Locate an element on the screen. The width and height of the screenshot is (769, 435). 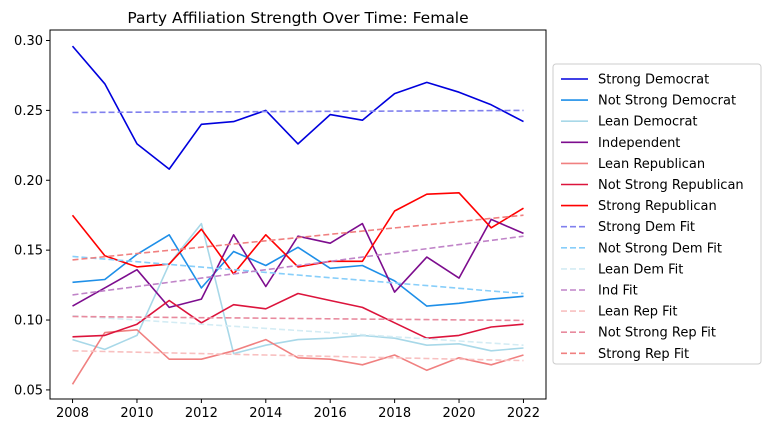
x-tick-label: 2022 is located at coordinates (523, 413).